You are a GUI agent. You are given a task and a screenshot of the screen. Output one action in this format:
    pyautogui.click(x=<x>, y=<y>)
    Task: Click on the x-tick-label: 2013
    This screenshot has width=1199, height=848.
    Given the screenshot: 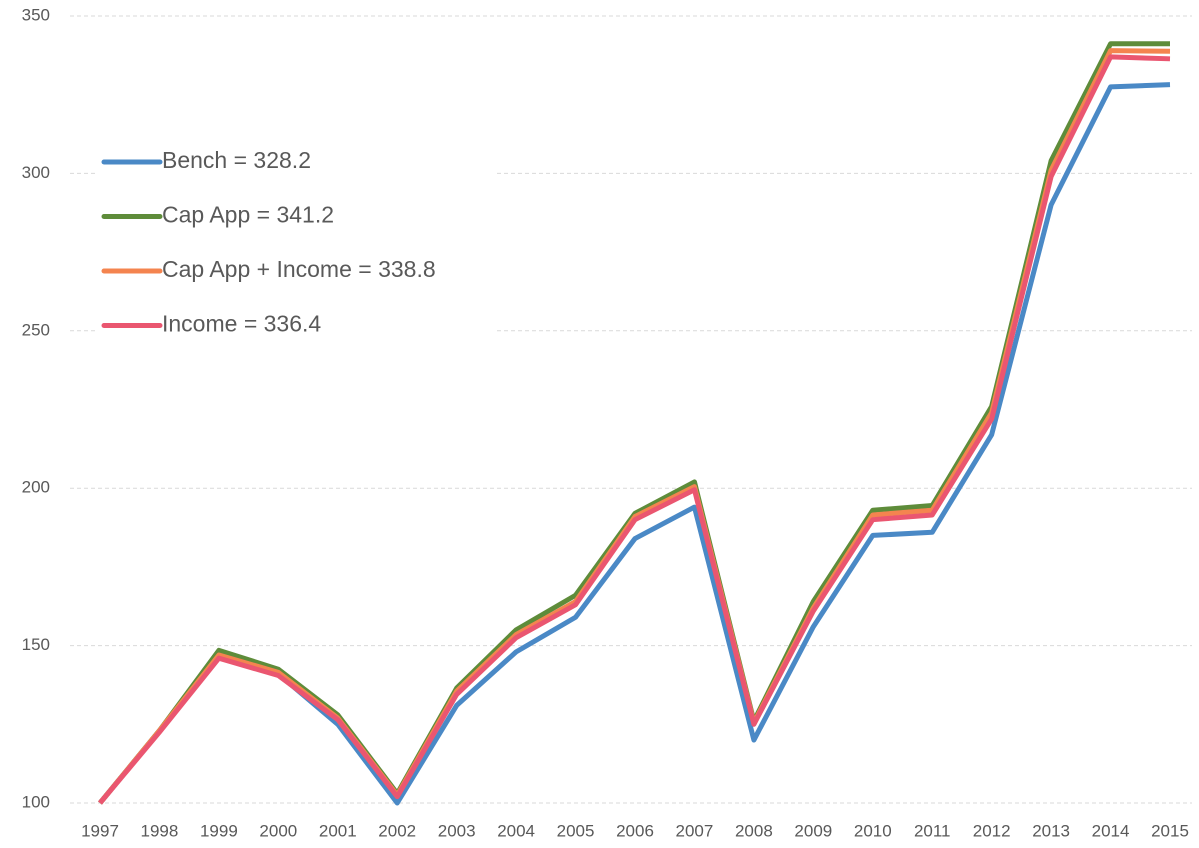 What is the action you would take?
    pyautogui.click(x=1051, y=830)
    